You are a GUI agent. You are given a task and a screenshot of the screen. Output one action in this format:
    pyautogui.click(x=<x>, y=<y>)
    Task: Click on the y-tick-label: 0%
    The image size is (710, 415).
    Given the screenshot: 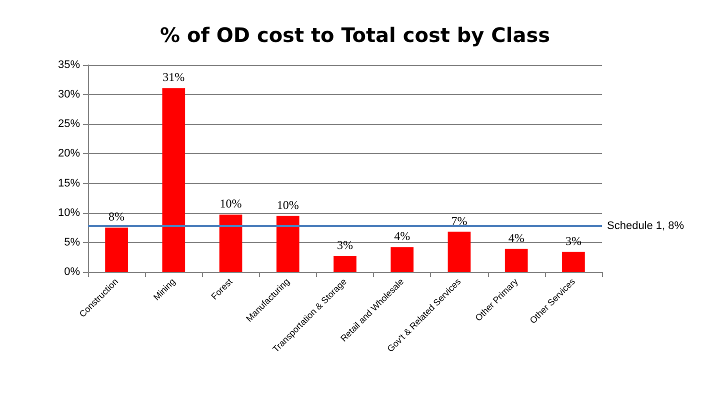 What is the action you would take?
    pyautogui.click(x=72, y=272)
    